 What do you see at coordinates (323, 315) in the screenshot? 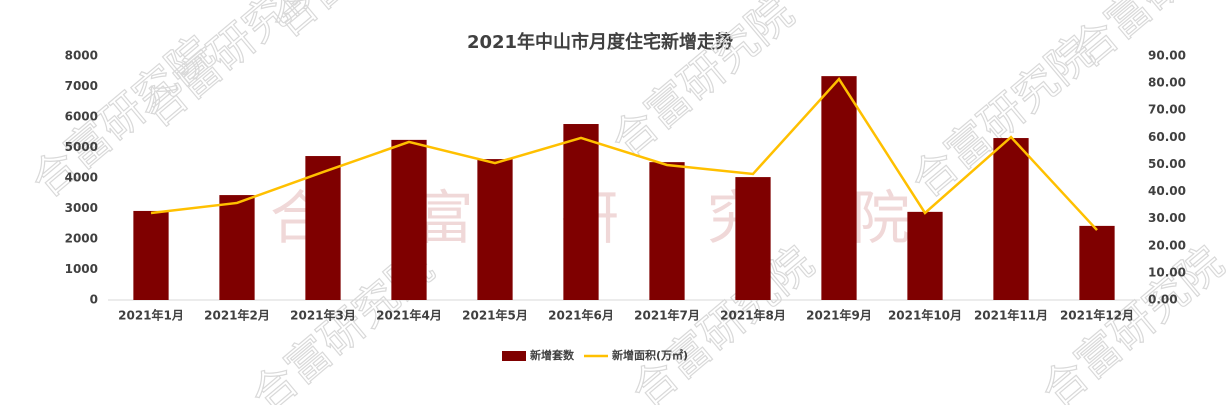
I see `x-tick-label: 2021年3月` at bounding box center [323, 315].